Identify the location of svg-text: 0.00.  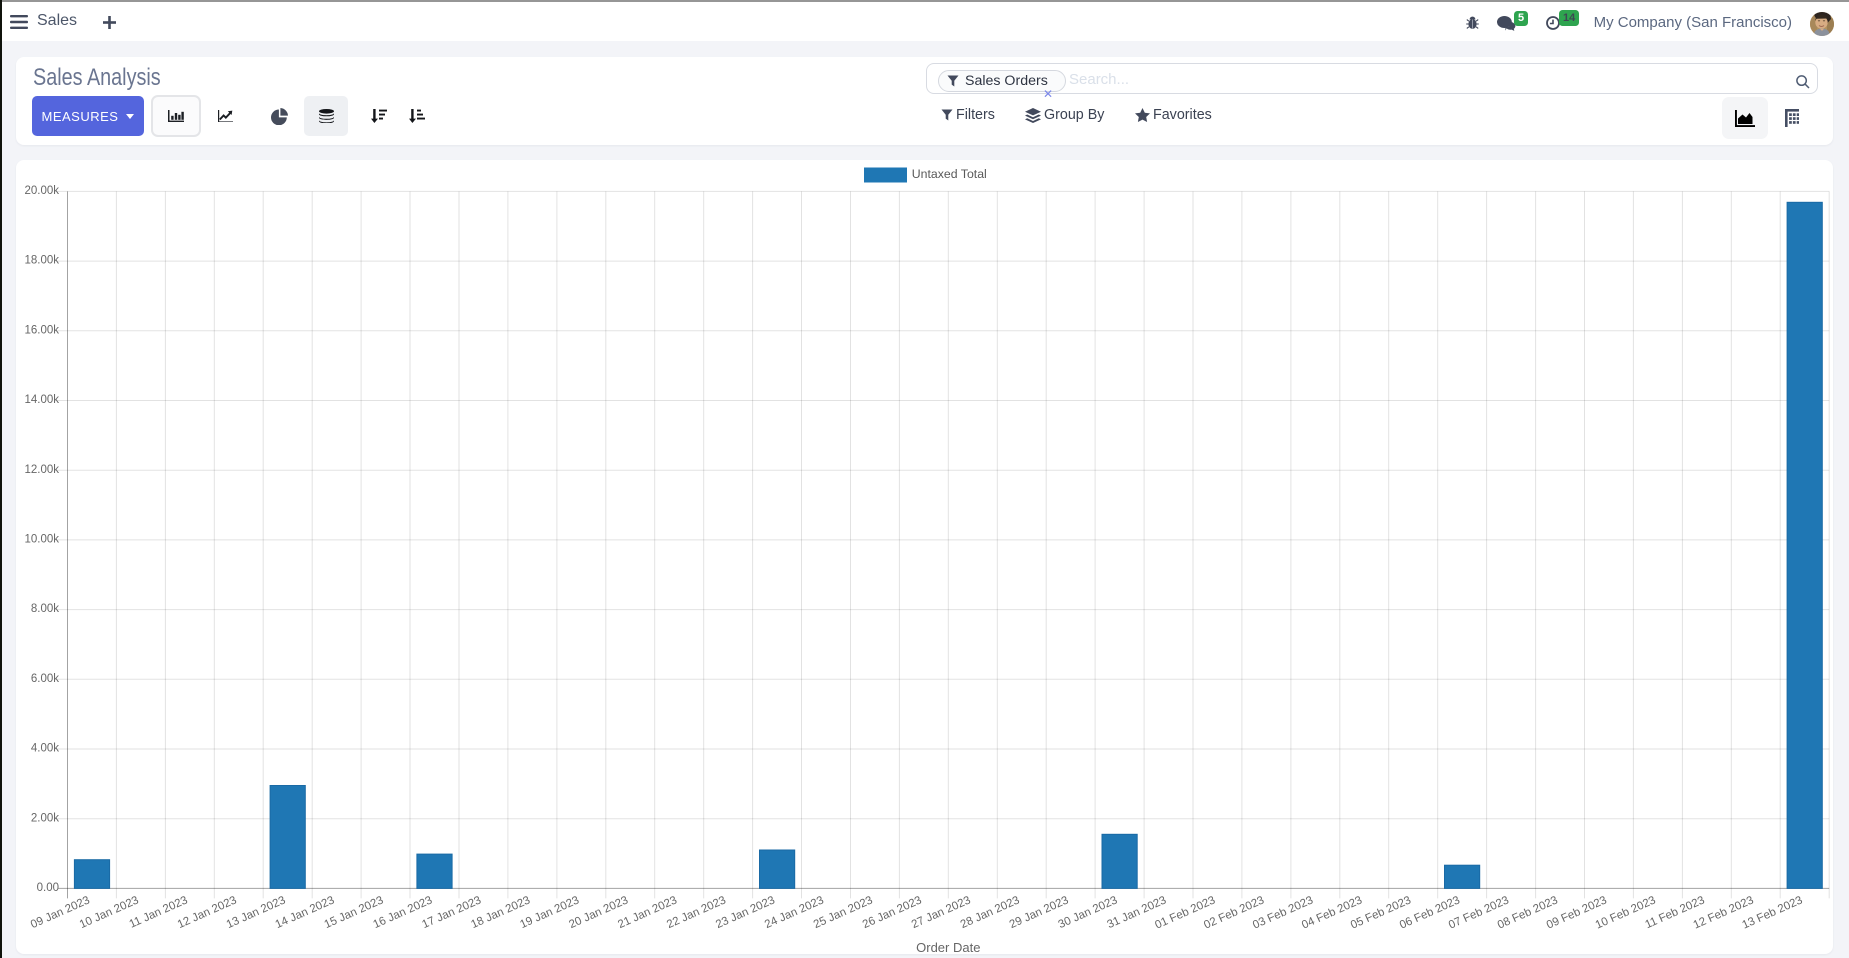
(48, 888).